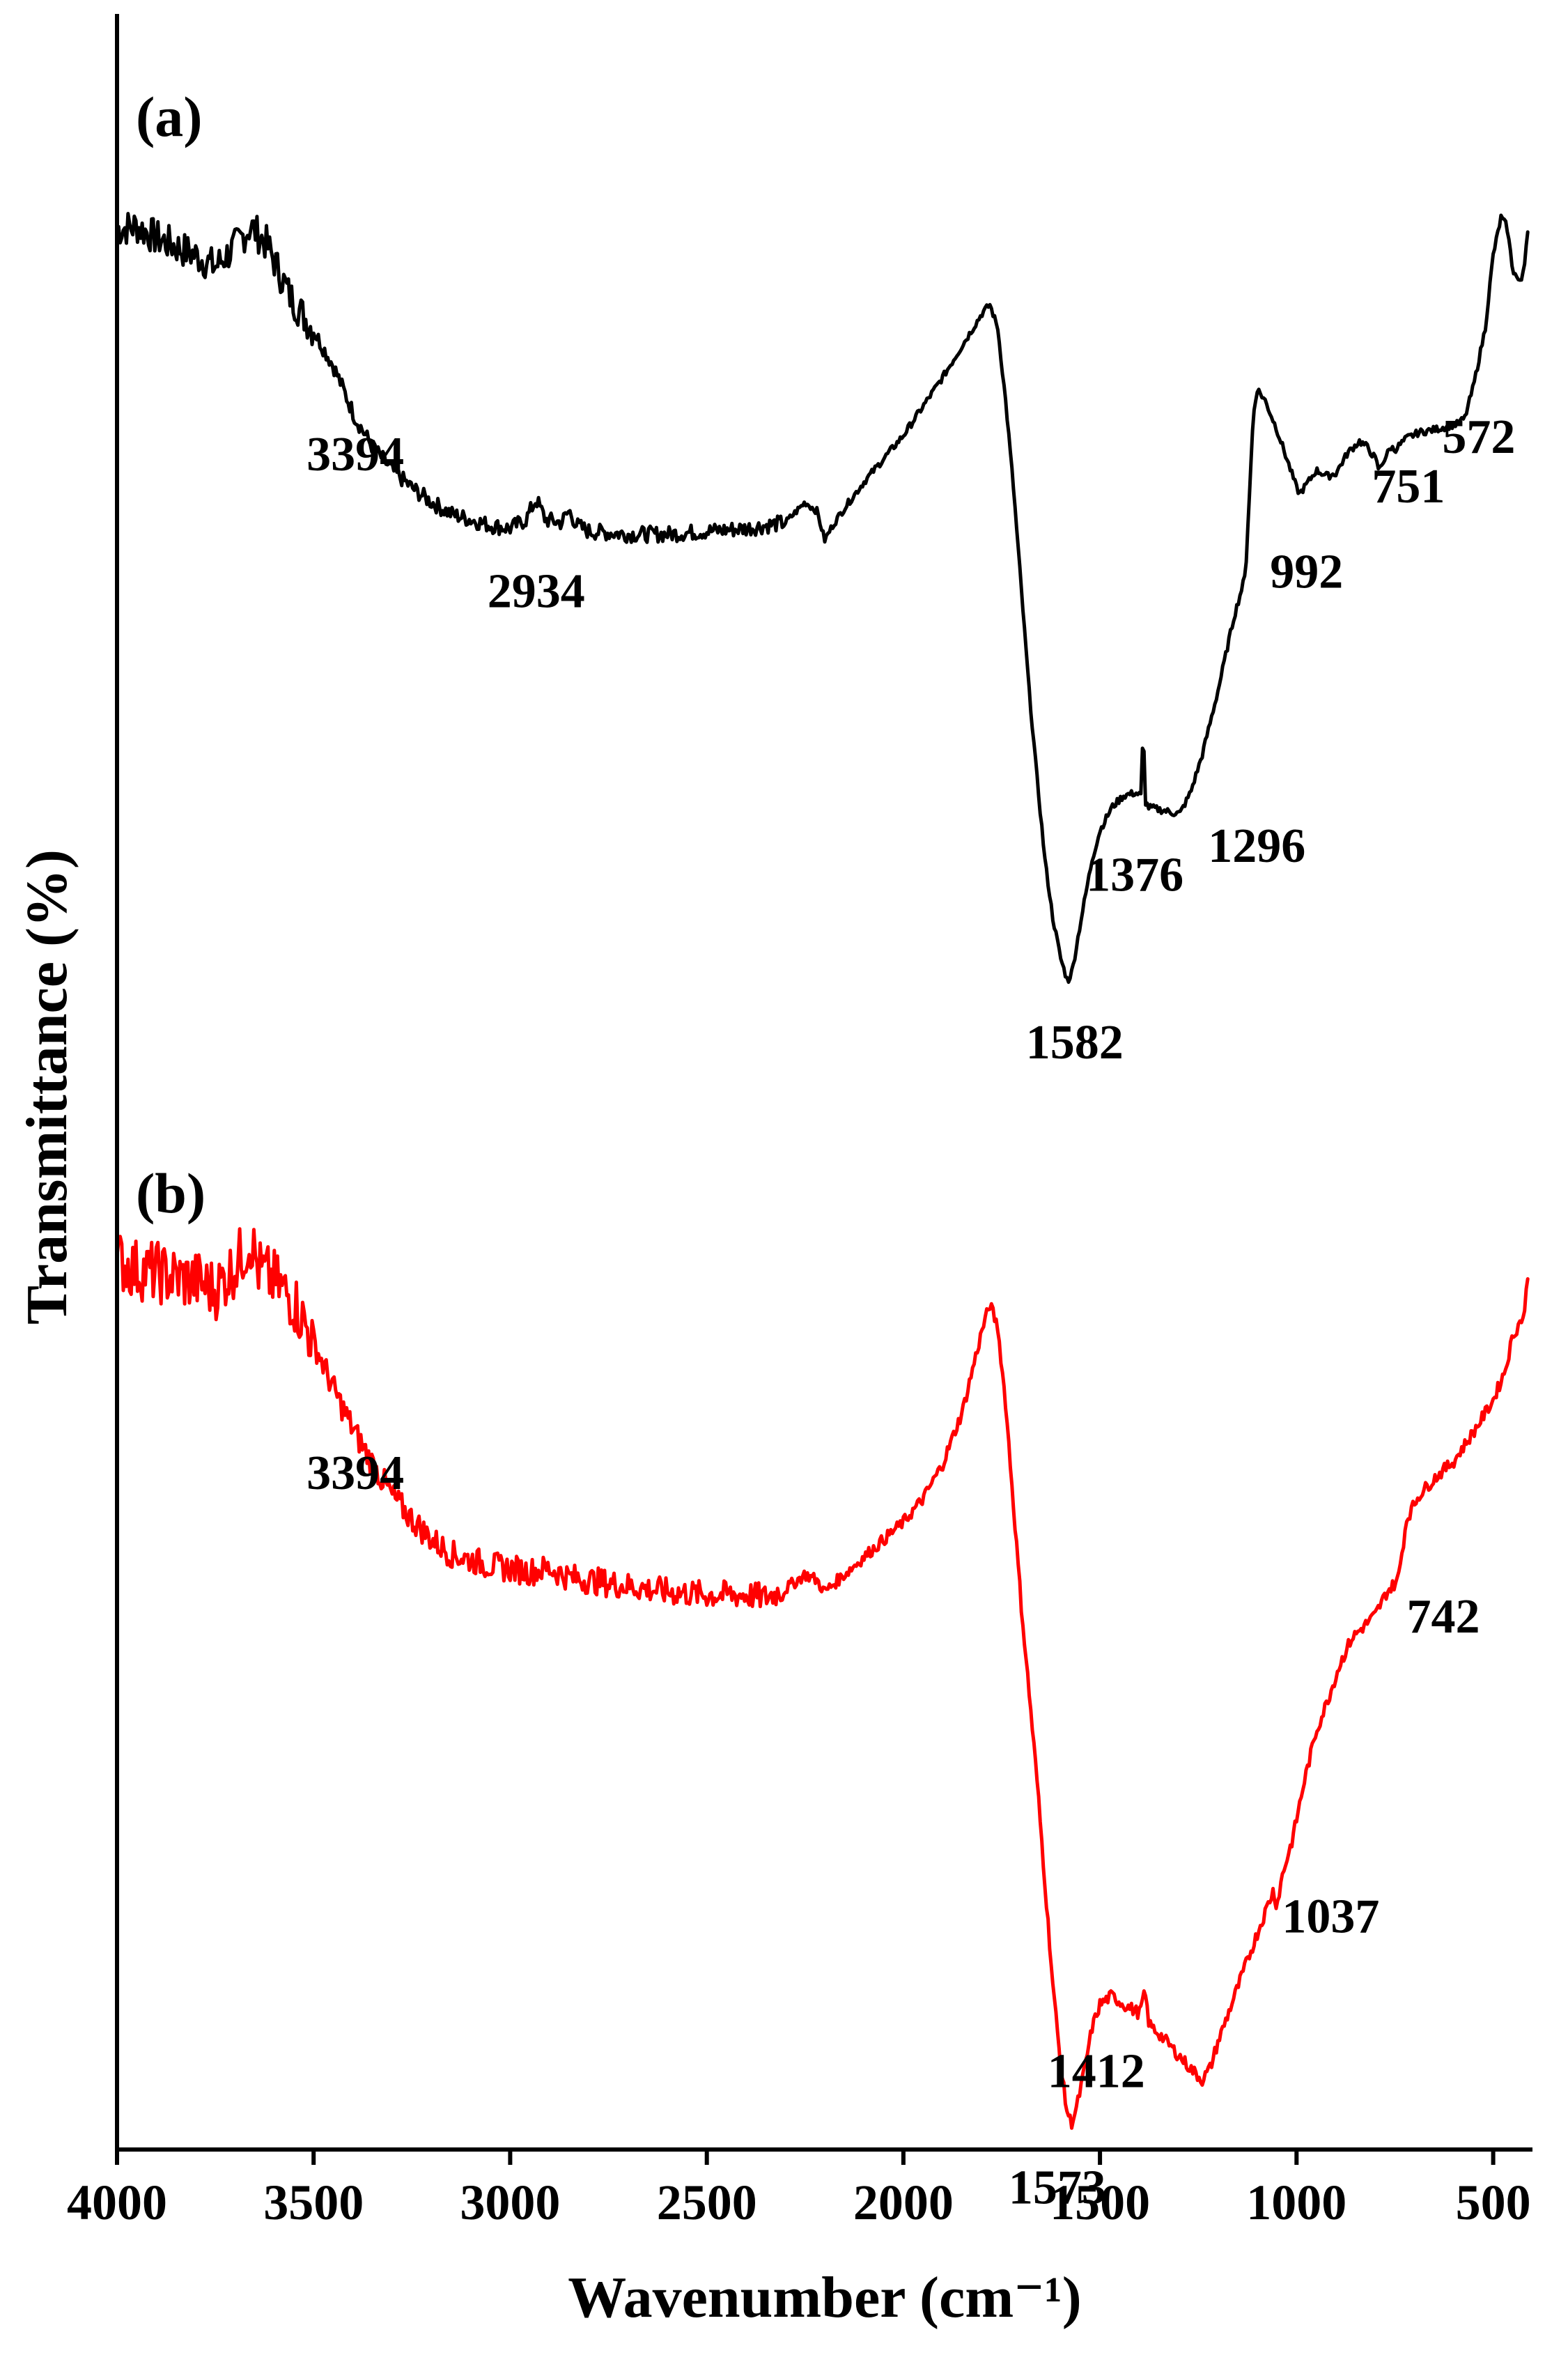 The height and width of the screenshot is (2369, 1568). What do you see at coordinates (169, 116) in the screenshot?
I see `panel-label: (a)` at bounding box center [169, 116].